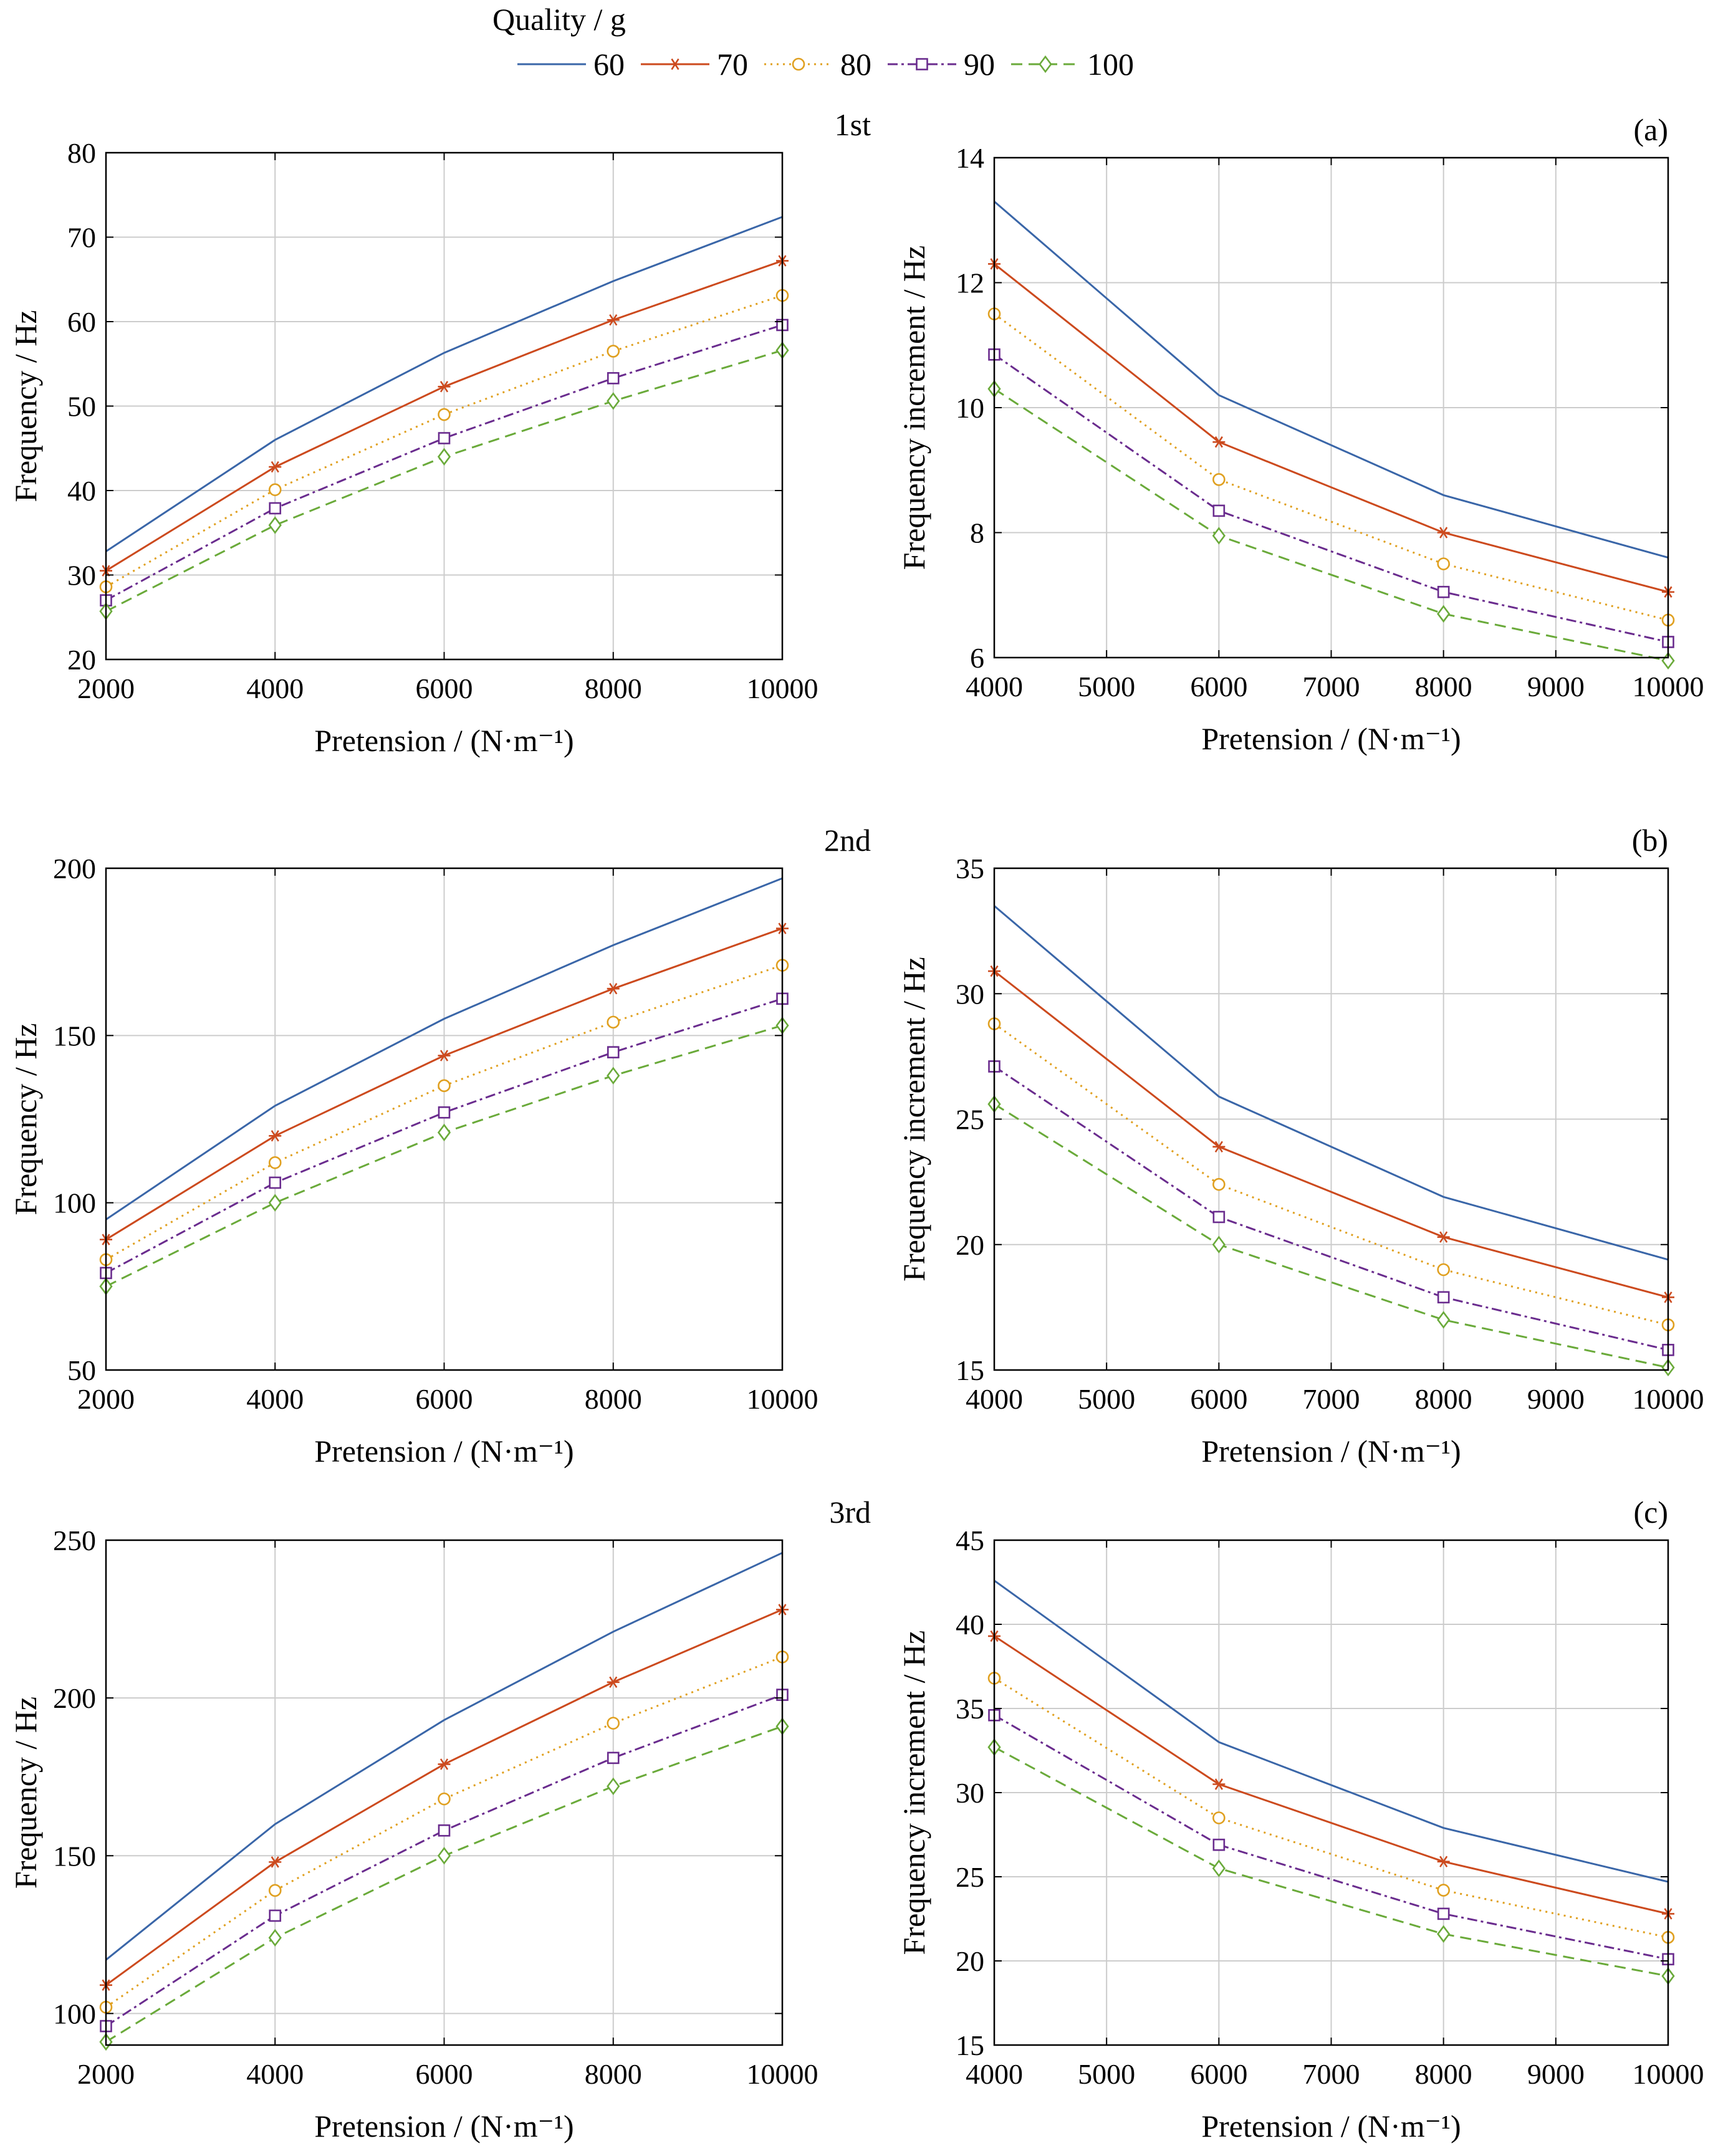 This screenshot has height=2156, width=1718. What do you see at coordinates (970, 1540) in the screenshot?
I see `y-tick-label: 45` at bounding box center [970, 1540].